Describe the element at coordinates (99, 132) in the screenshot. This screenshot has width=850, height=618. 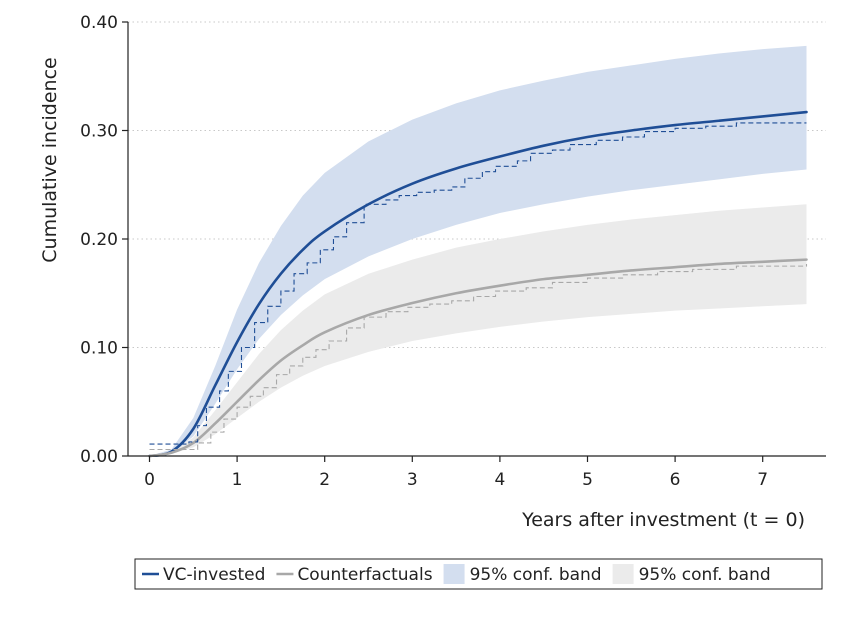
I see `y-tick-label-3: 0.30` at that location.